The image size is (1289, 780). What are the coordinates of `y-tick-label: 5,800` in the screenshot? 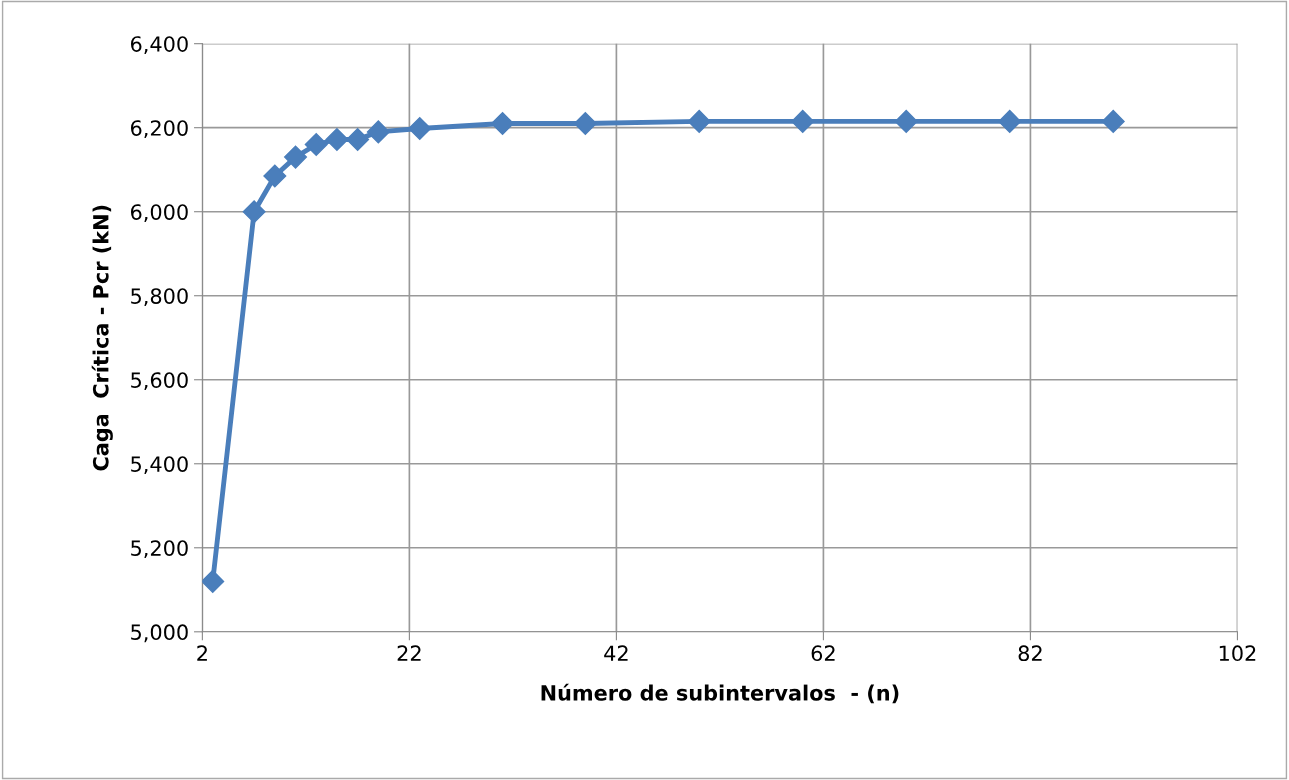 It's located at (159, 297).